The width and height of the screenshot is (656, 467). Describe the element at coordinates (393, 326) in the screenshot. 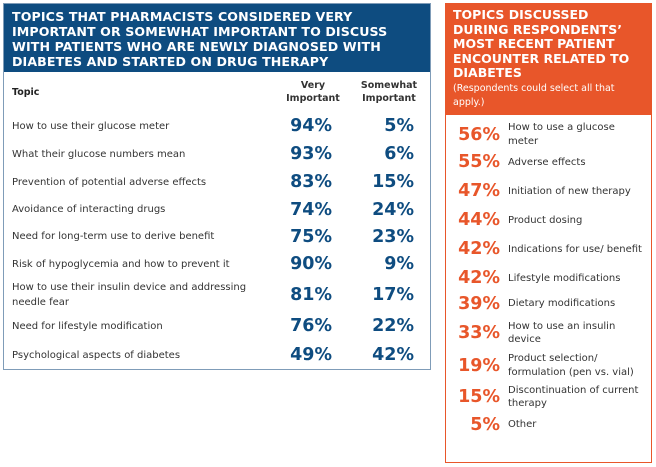

I see `somewhat-important-value: 22%` at that location.